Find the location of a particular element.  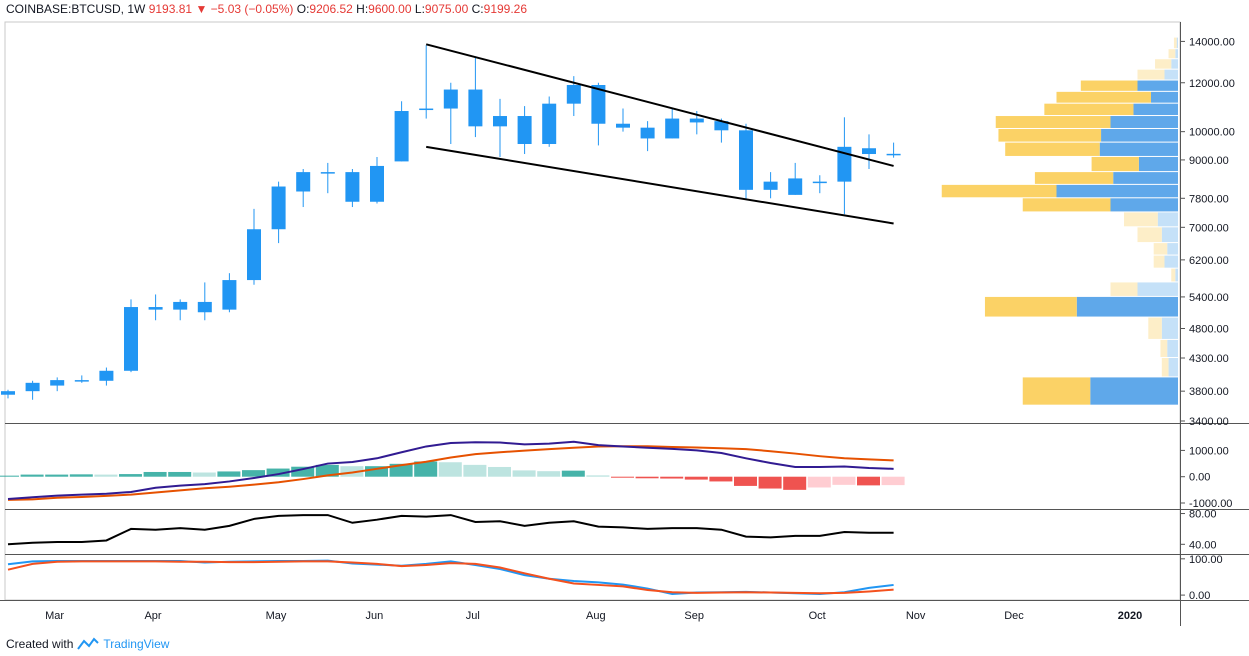

macd-pane is located at coordinates (452, 470).